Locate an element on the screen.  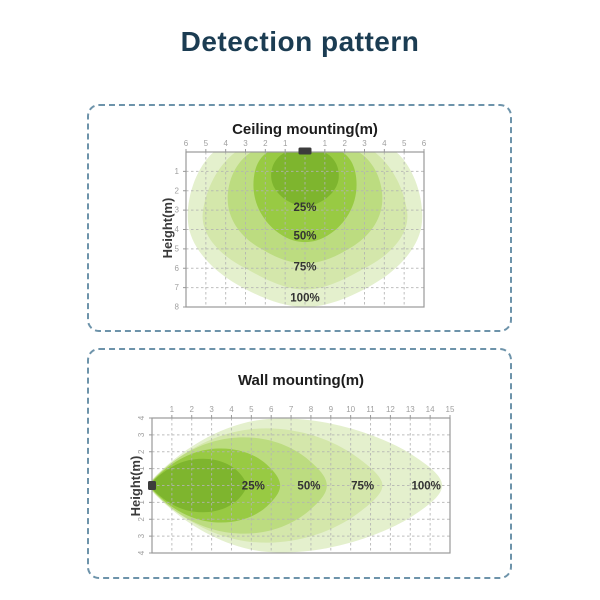
ceiling-chart-title: Ceiling mounting(m) is located at coordinates (305, 129).